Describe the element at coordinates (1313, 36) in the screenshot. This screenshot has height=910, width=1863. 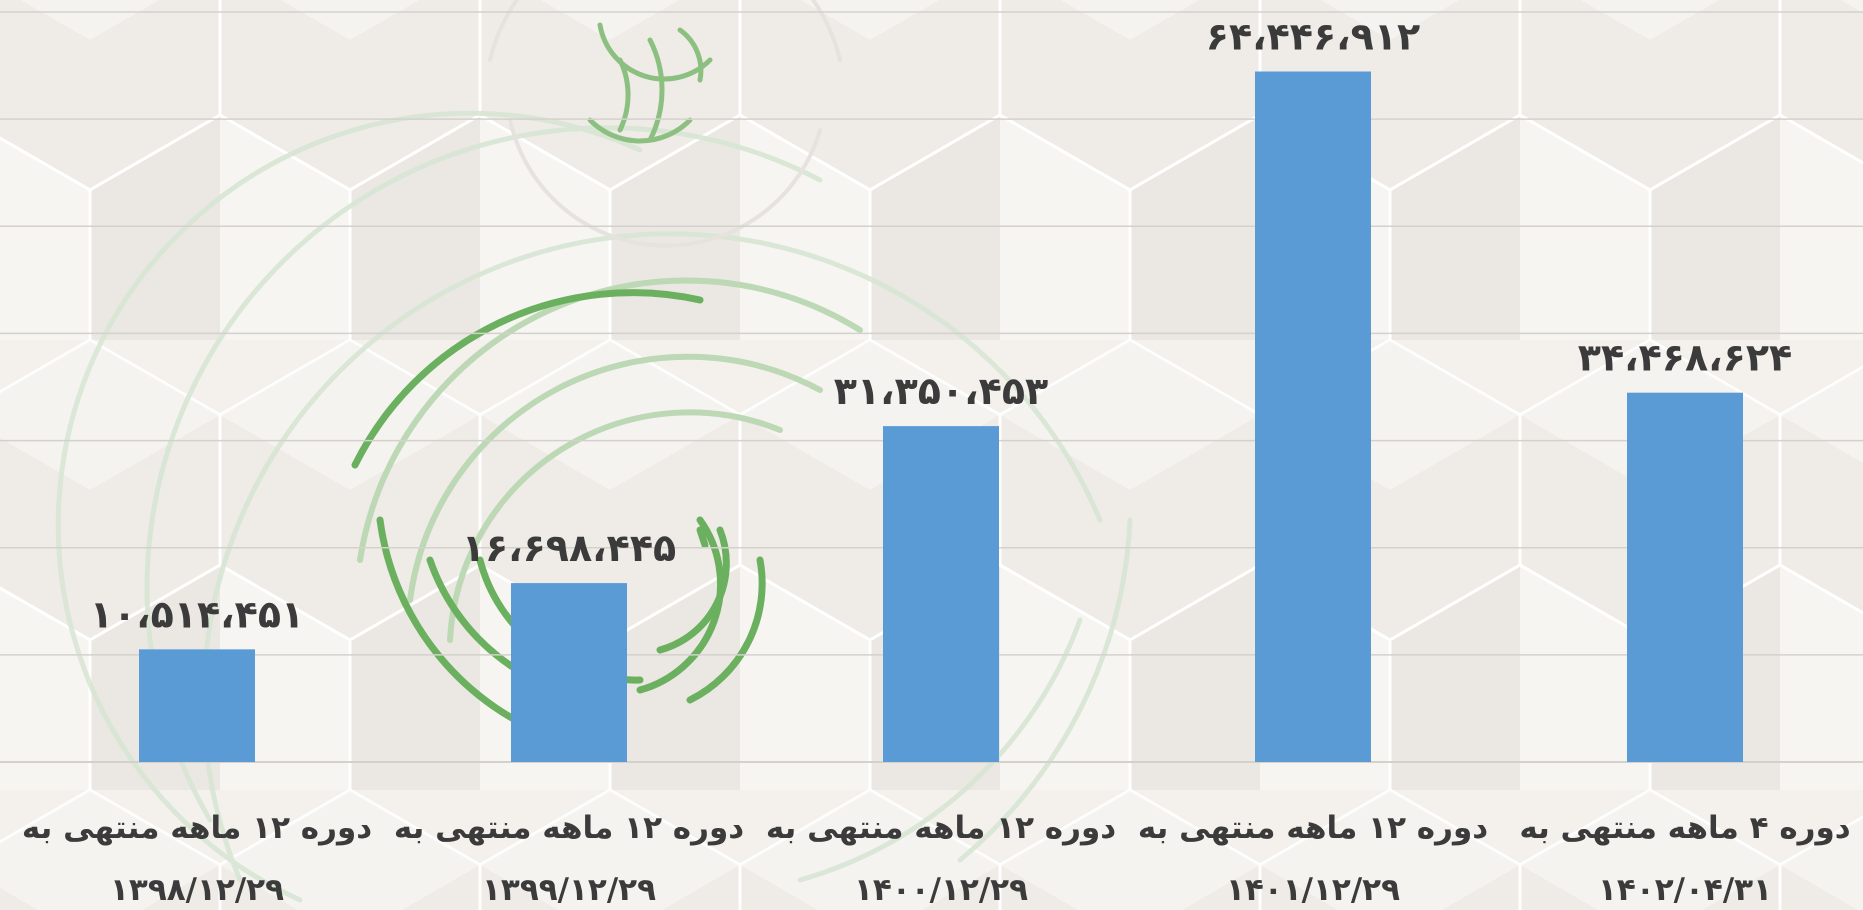
I see `value-label-4: ۶۴،۴۴۶،۹۱۲` at that location.